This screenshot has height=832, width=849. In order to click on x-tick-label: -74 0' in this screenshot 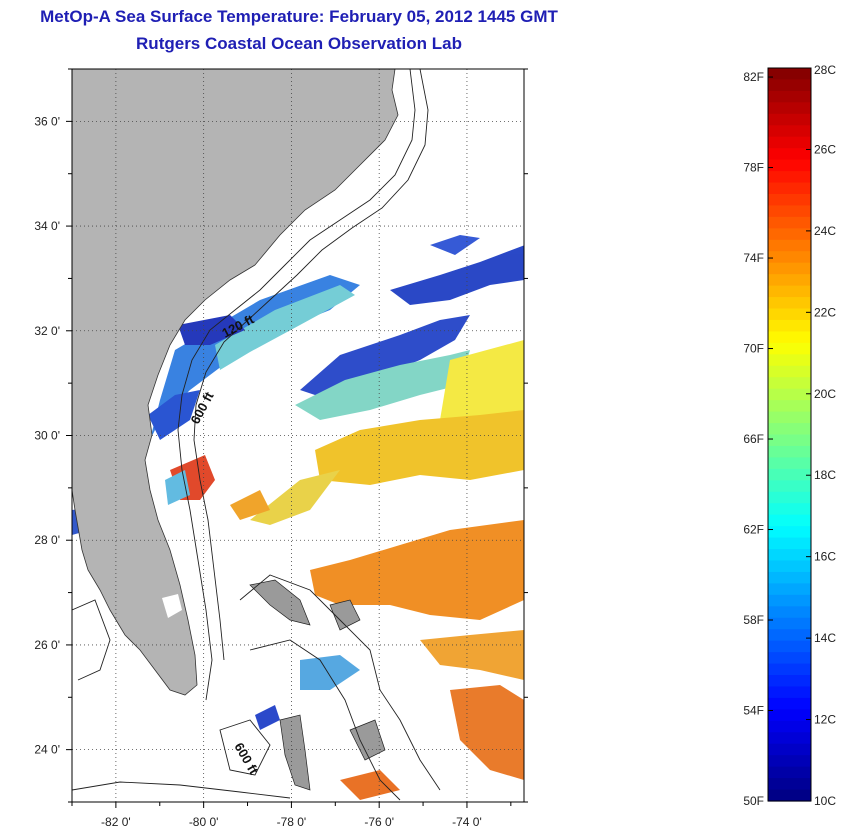, I will do `click(467, 822)`.